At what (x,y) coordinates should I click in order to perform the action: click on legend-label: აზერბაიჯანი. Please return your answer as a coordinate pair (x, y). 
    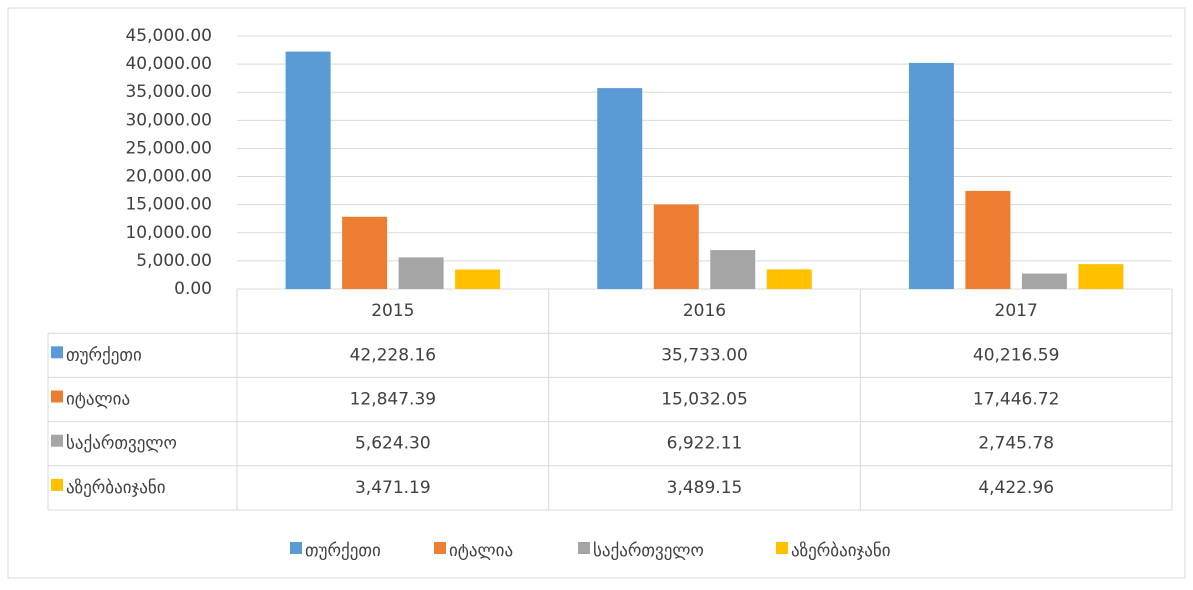
    Looking at the image, I should click on (841, 551).